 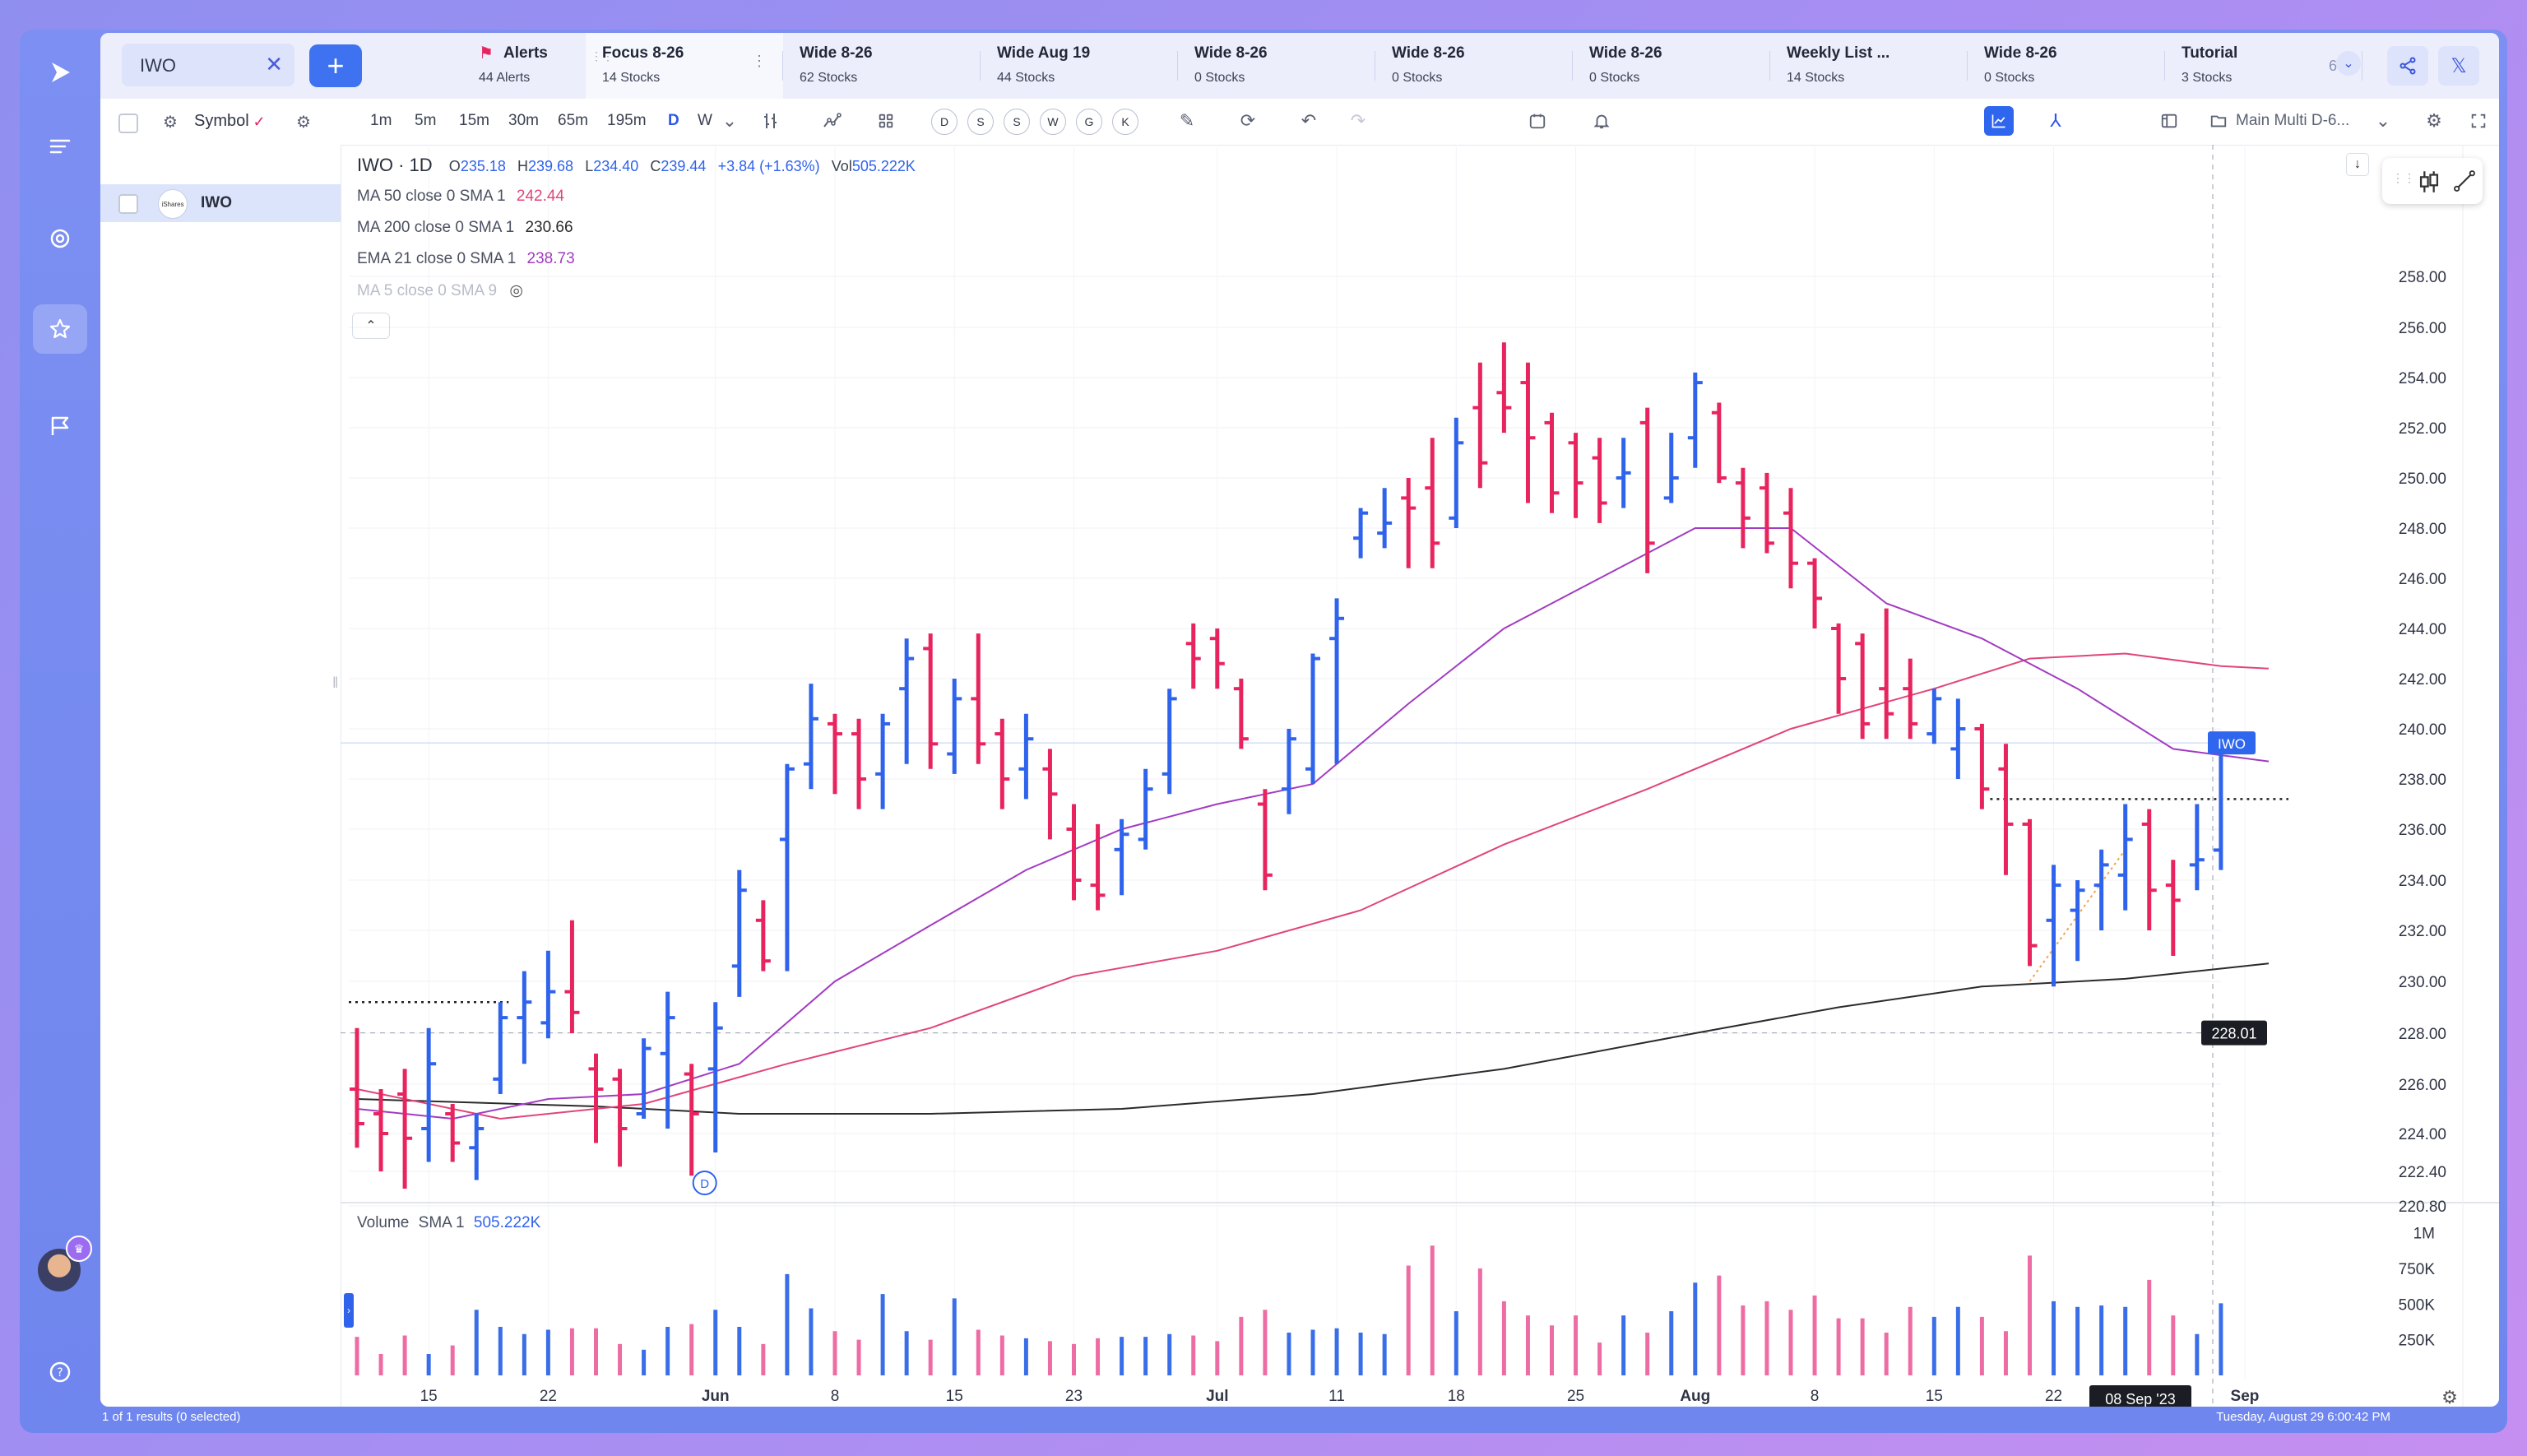 I want to click on undo-icon: ↶, so click(x=1309, y=120).